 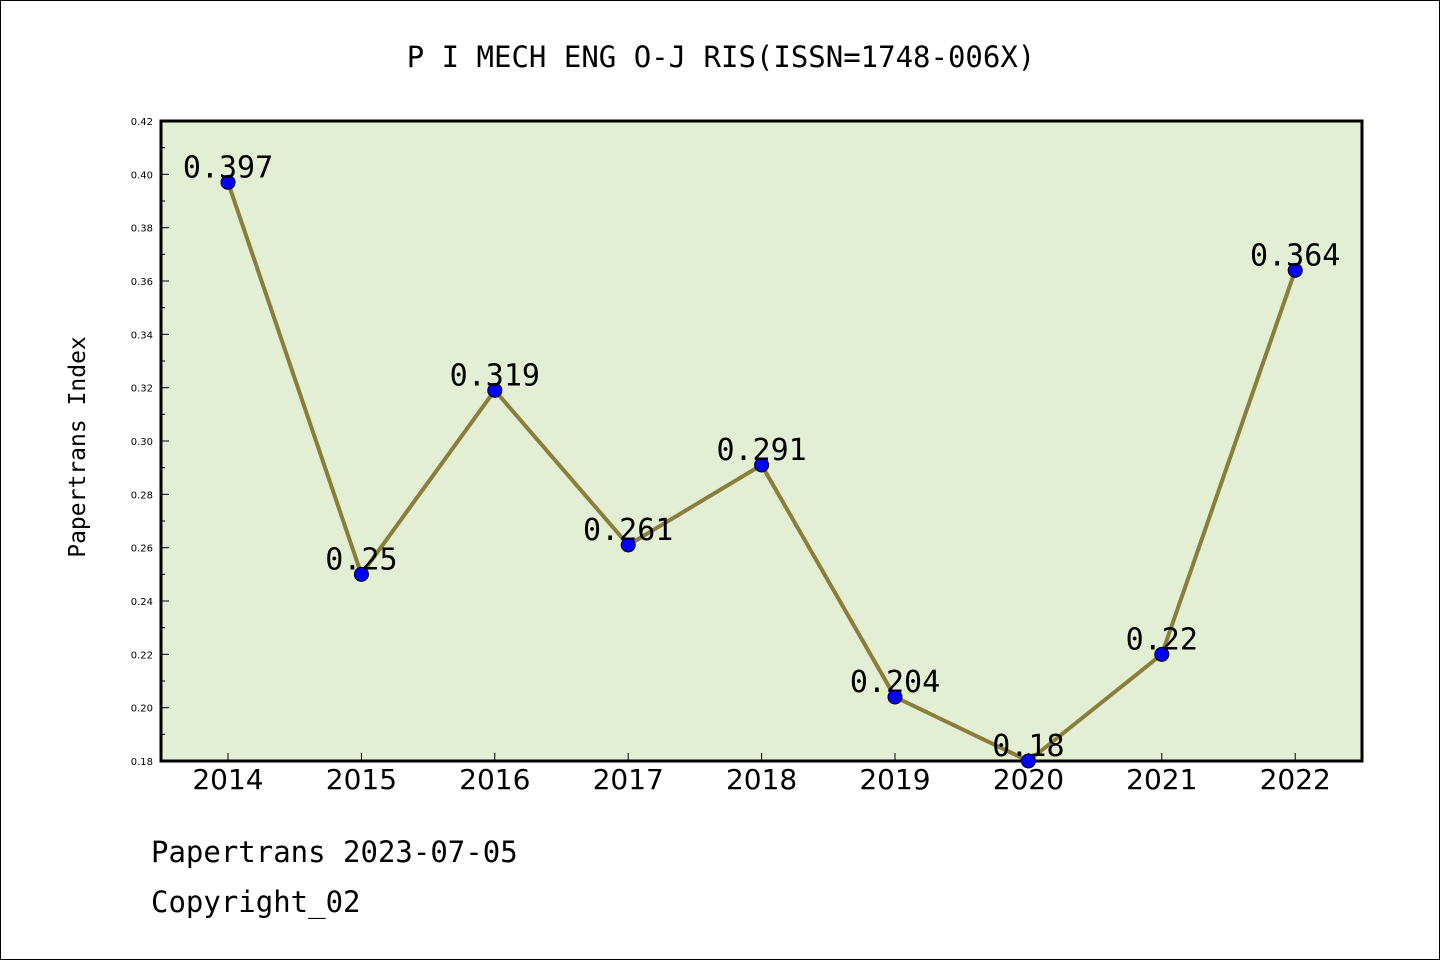 What do you see at coordinates (721, 57) in the screenshot?
I see `chart-title: P I MECH ENG O-J RIS(ISSN=1748-006X)` at bounding box center [721, 57].